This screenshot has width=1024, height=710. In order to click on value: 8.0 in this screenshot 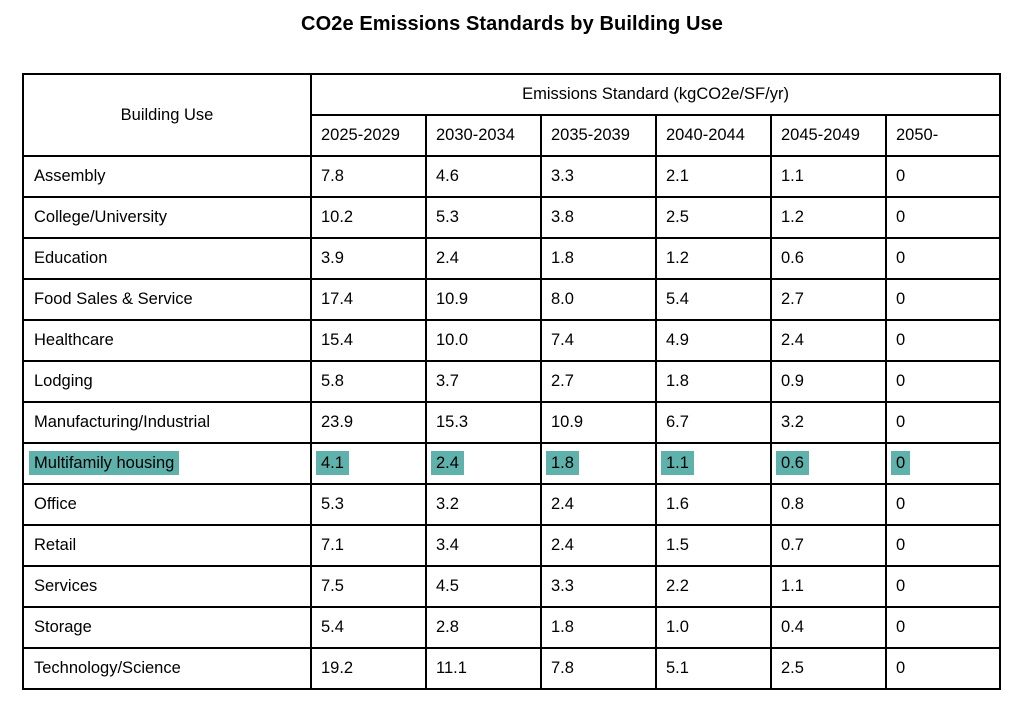, I will do `click(562, 299)`.